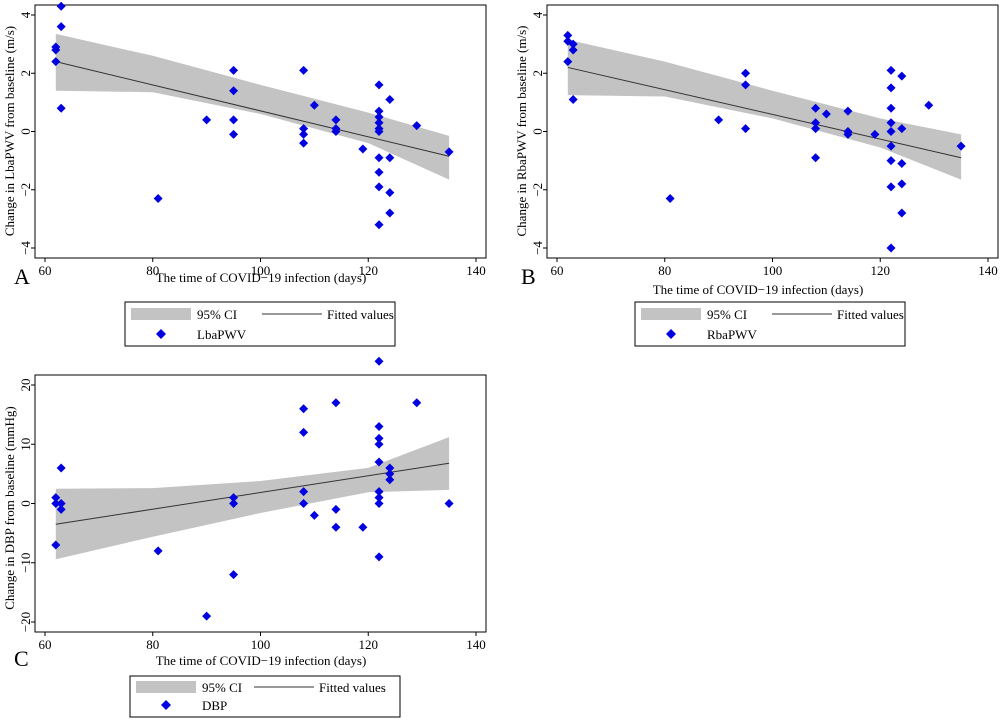  Describe the element at coordinates (476, 270) in the screenshot. I see `x-tick-label: 140` at that location.